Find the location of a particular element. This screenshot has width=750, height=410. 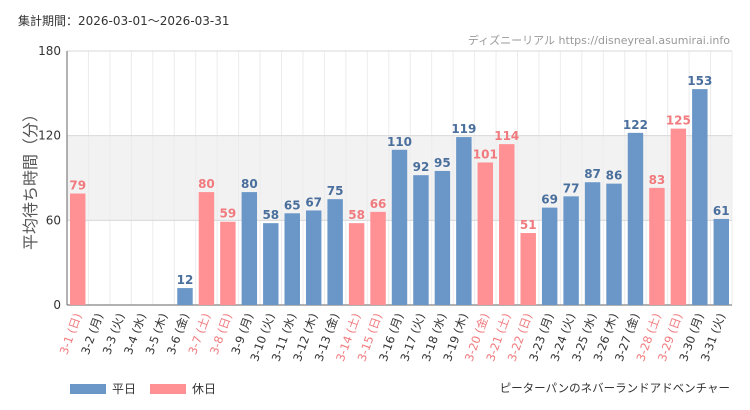

attraction-name: ピーターパンのネバーランドアドベンチャー is located at coordinates (614, 388).